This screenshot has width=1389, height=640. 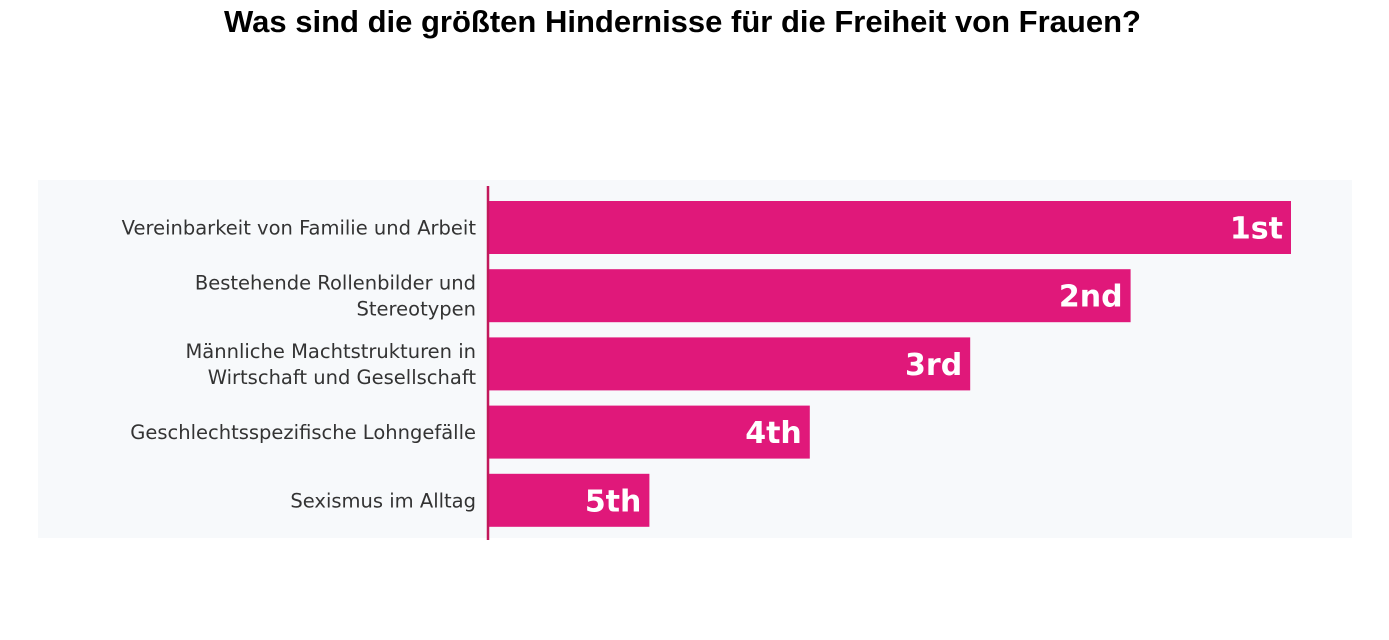 I want to click on category-label-line: Bestehende Rollenbilder und, so click(x=335, y=283).